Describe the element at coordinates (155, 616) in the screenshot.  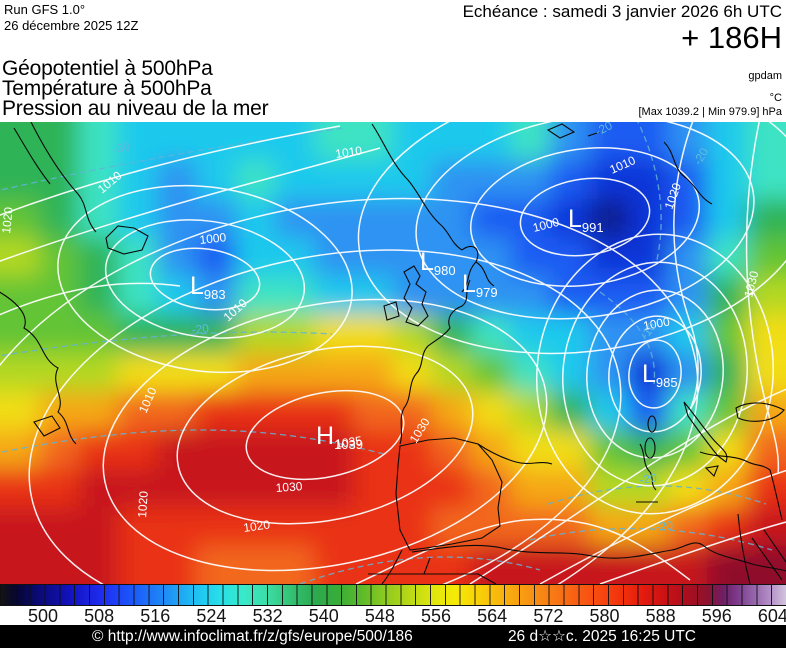
I see `colorbar-tick: 516` at that location.